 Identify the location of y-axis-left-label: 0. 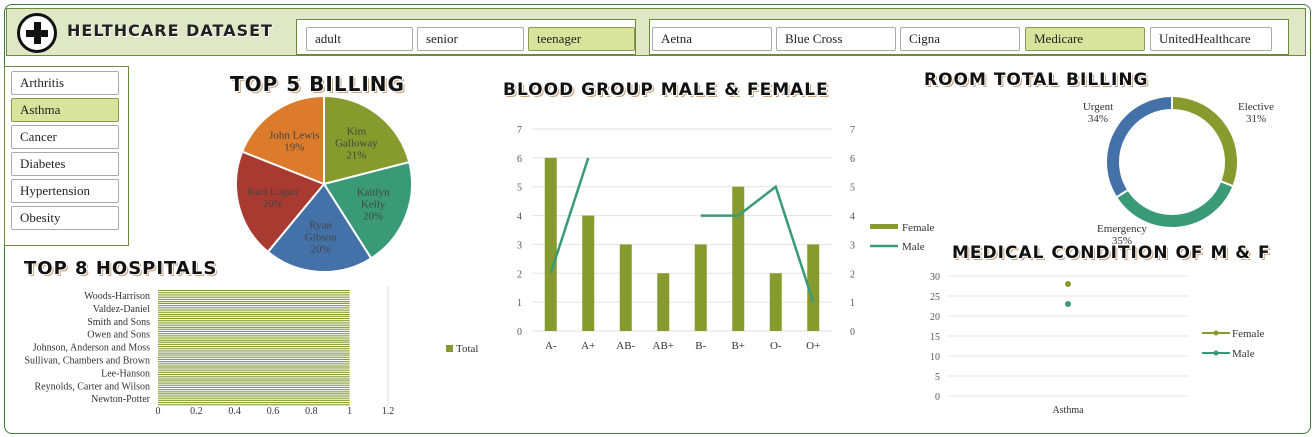
(519, 332).